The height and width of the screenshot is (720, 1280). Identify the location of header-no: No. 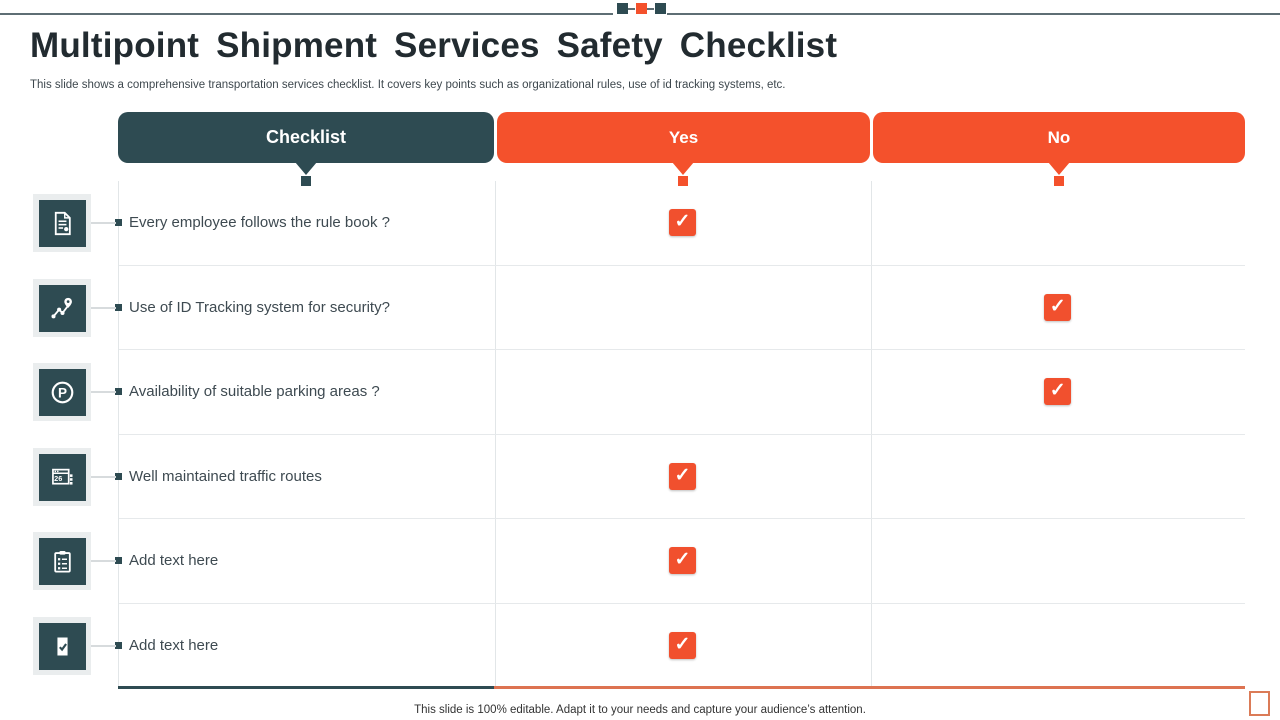
(1059, 137).